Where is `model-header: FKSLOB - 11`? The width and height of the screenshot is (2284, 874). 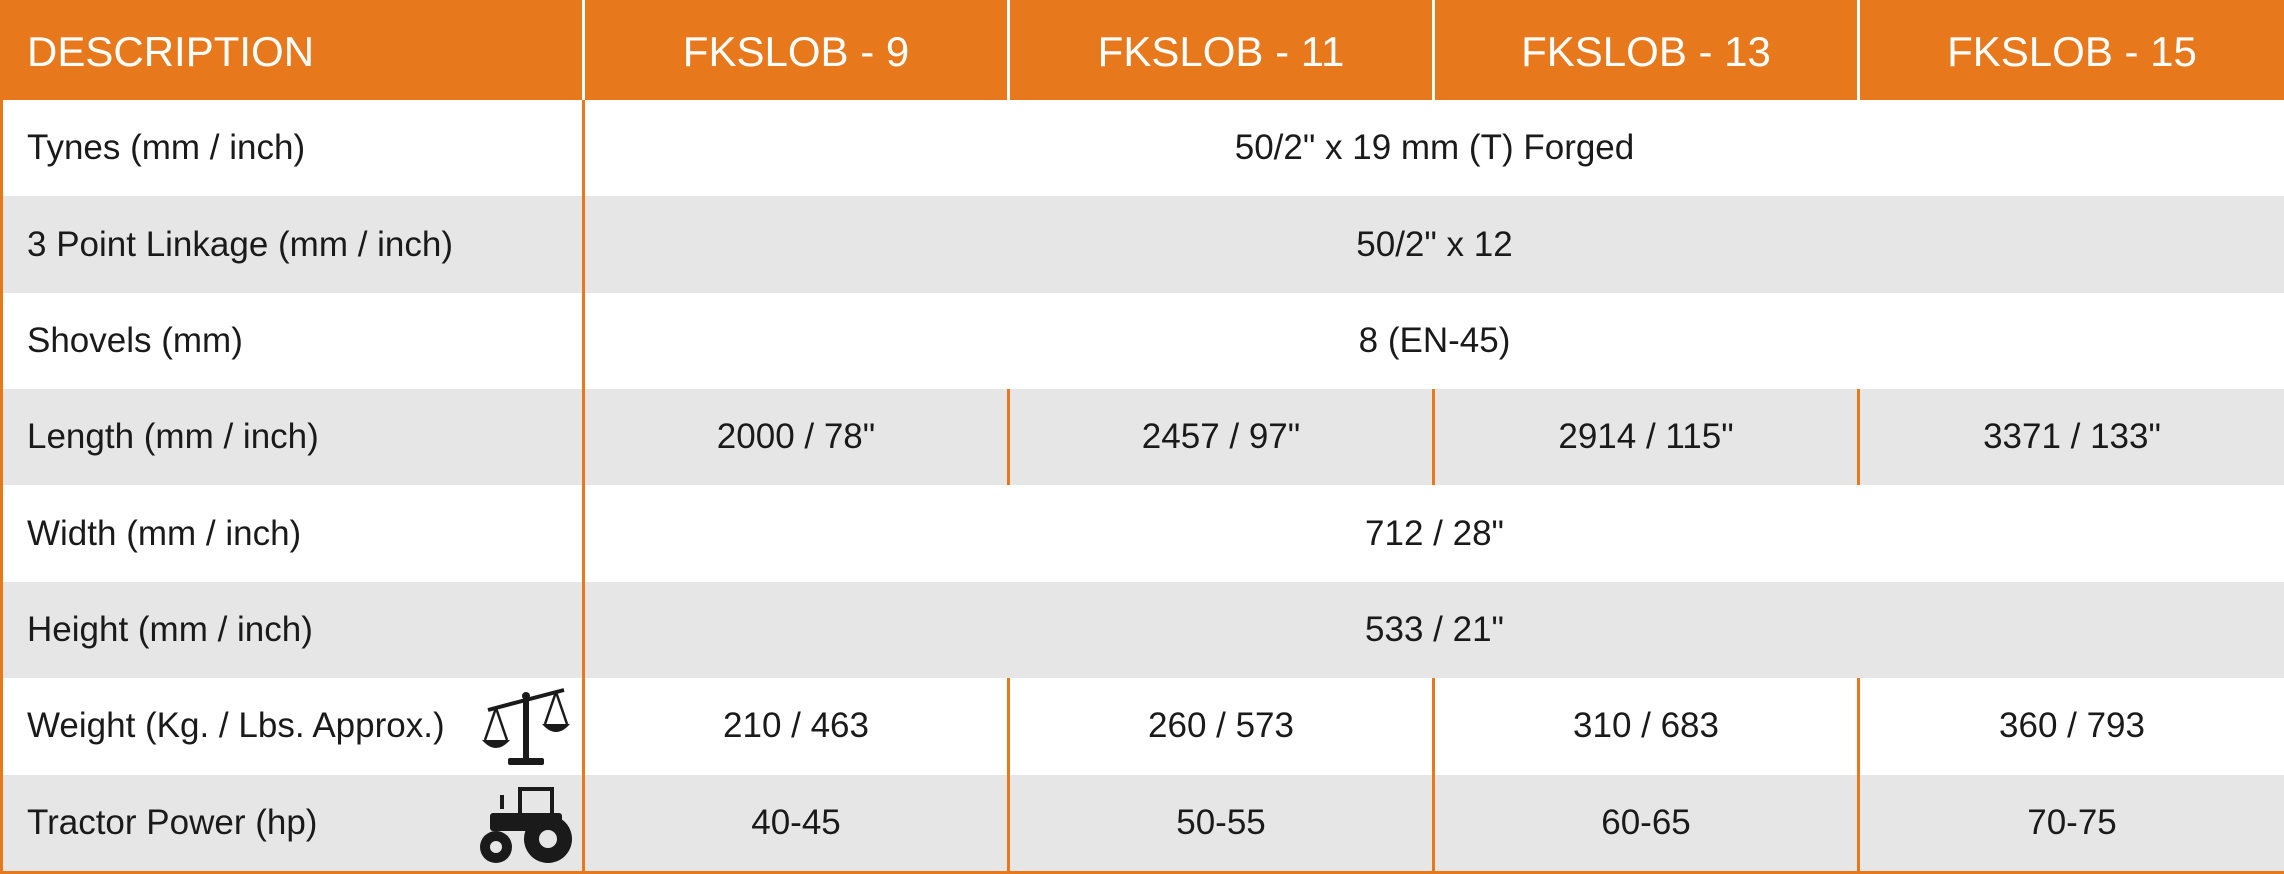
model-header: FKSLOB - 11 is located at coordinates (1220, 50).